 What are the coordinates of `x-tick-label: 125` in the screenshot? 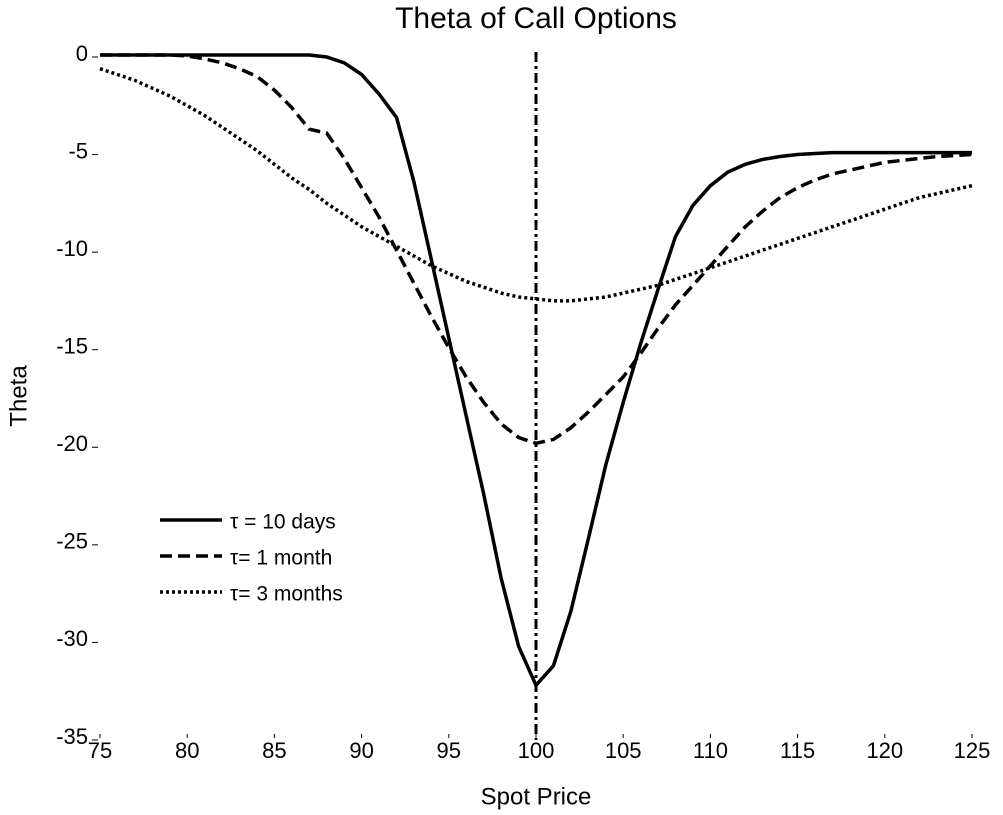 It's located at (972, 750).